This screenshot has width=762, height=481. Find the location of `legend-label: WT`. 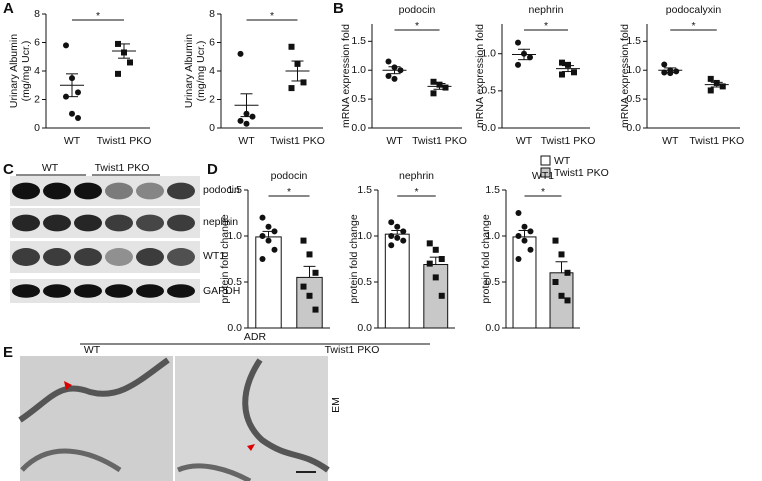

legend-label: WT is located at coordinates (562, 161).